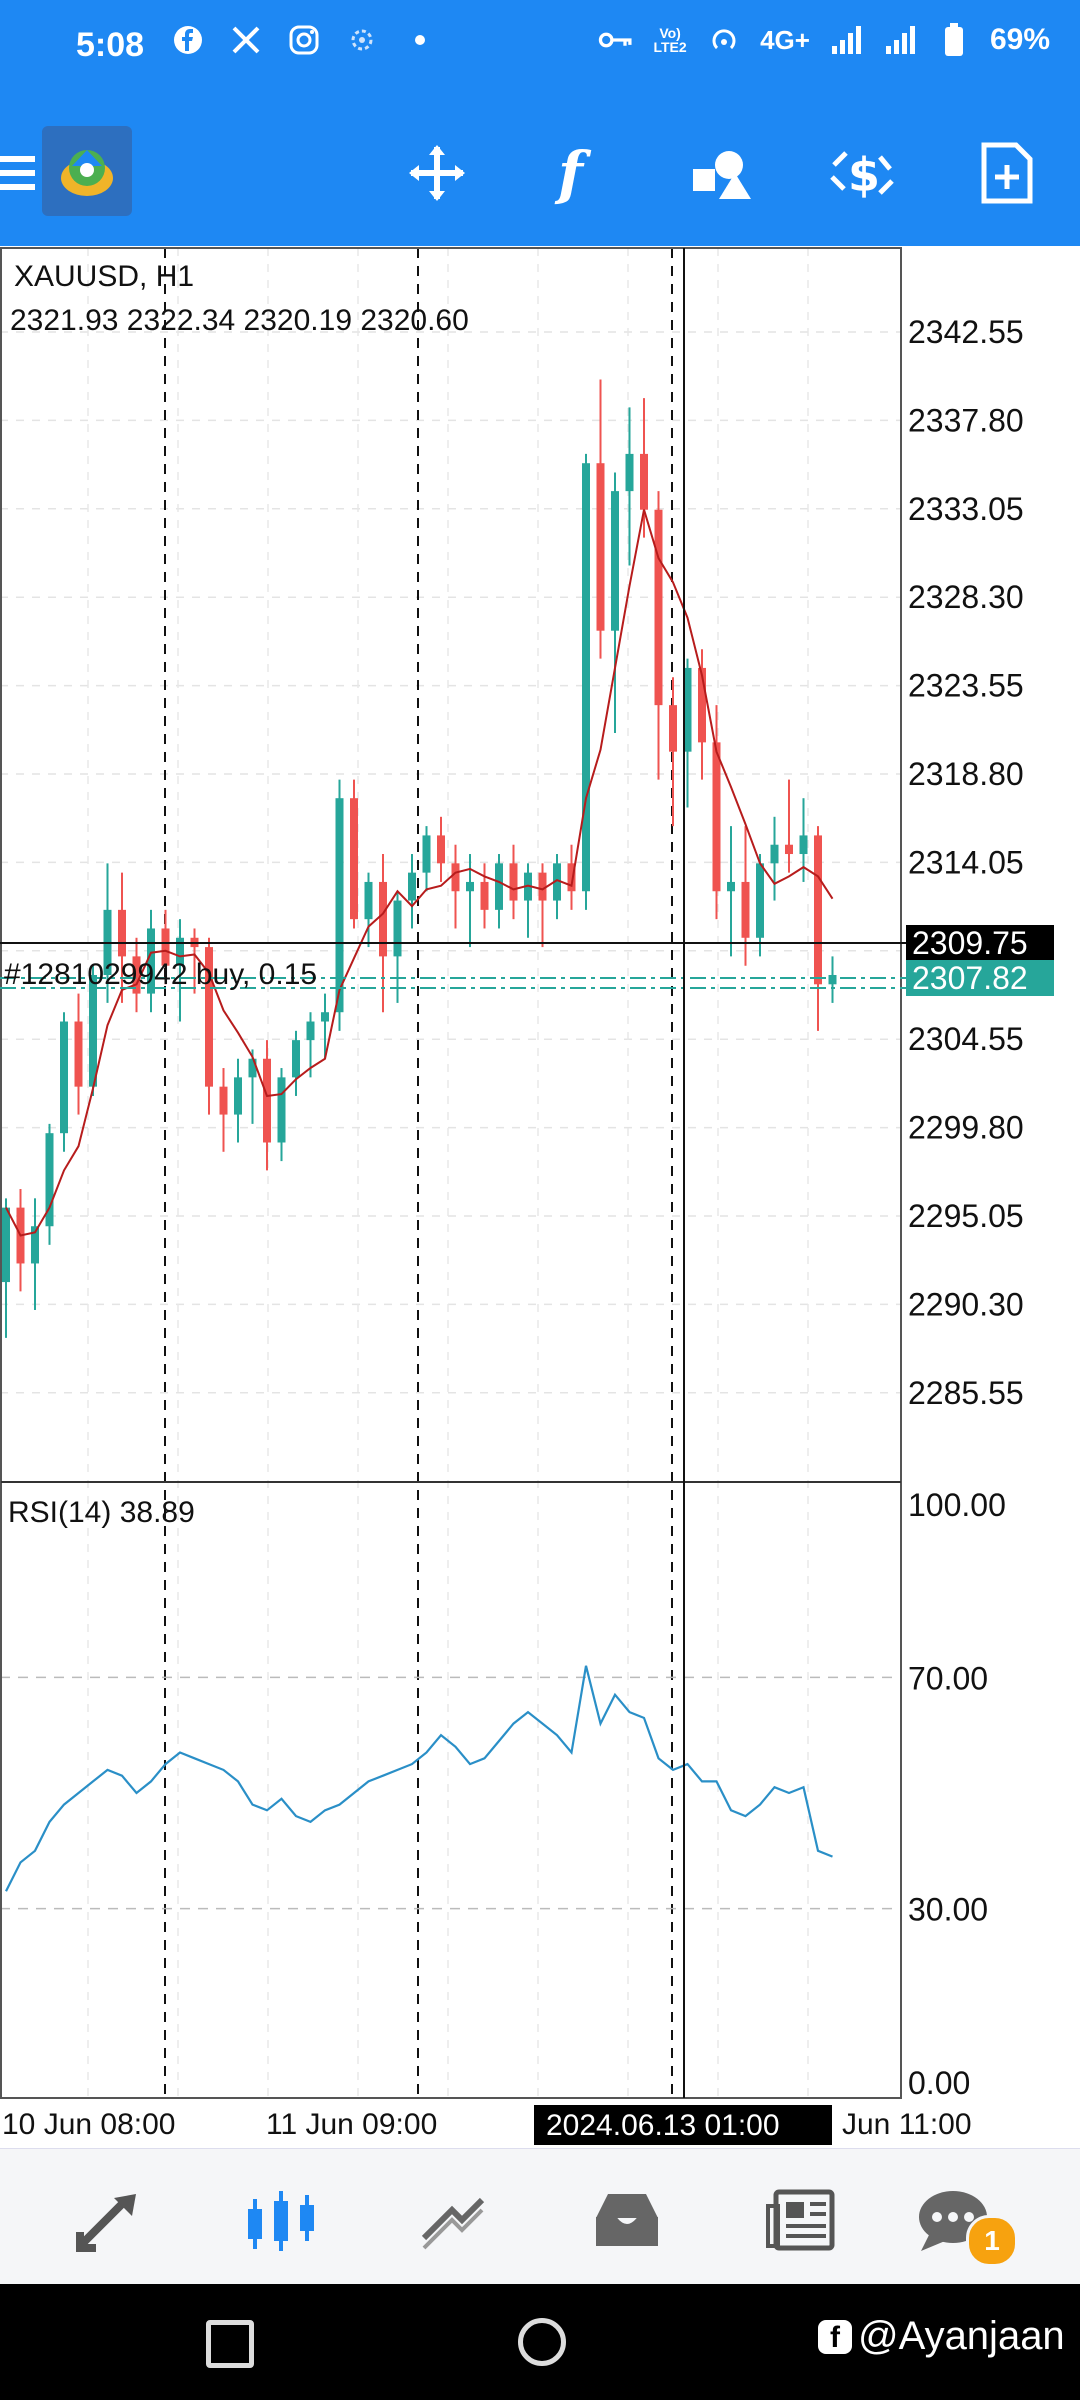 This screenshot has width=1080, height=2400. Describe the element at coordinates (948, 1910) in the screenshot. I see `rsi-tick-label: 30.00` at that location.